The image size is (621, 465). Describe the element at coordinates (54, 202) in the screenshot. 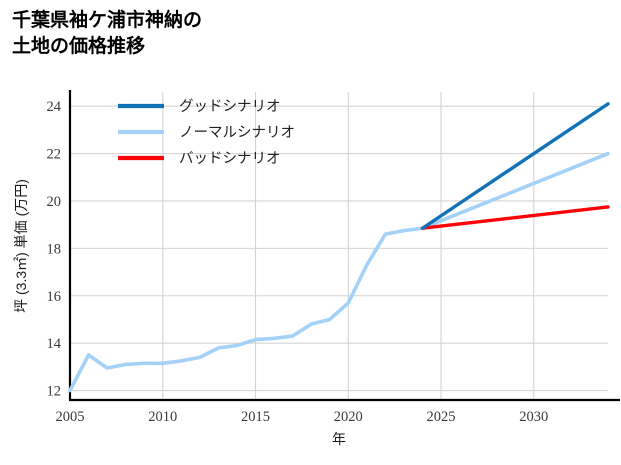

I see `y-tick-label: 20` at that location.